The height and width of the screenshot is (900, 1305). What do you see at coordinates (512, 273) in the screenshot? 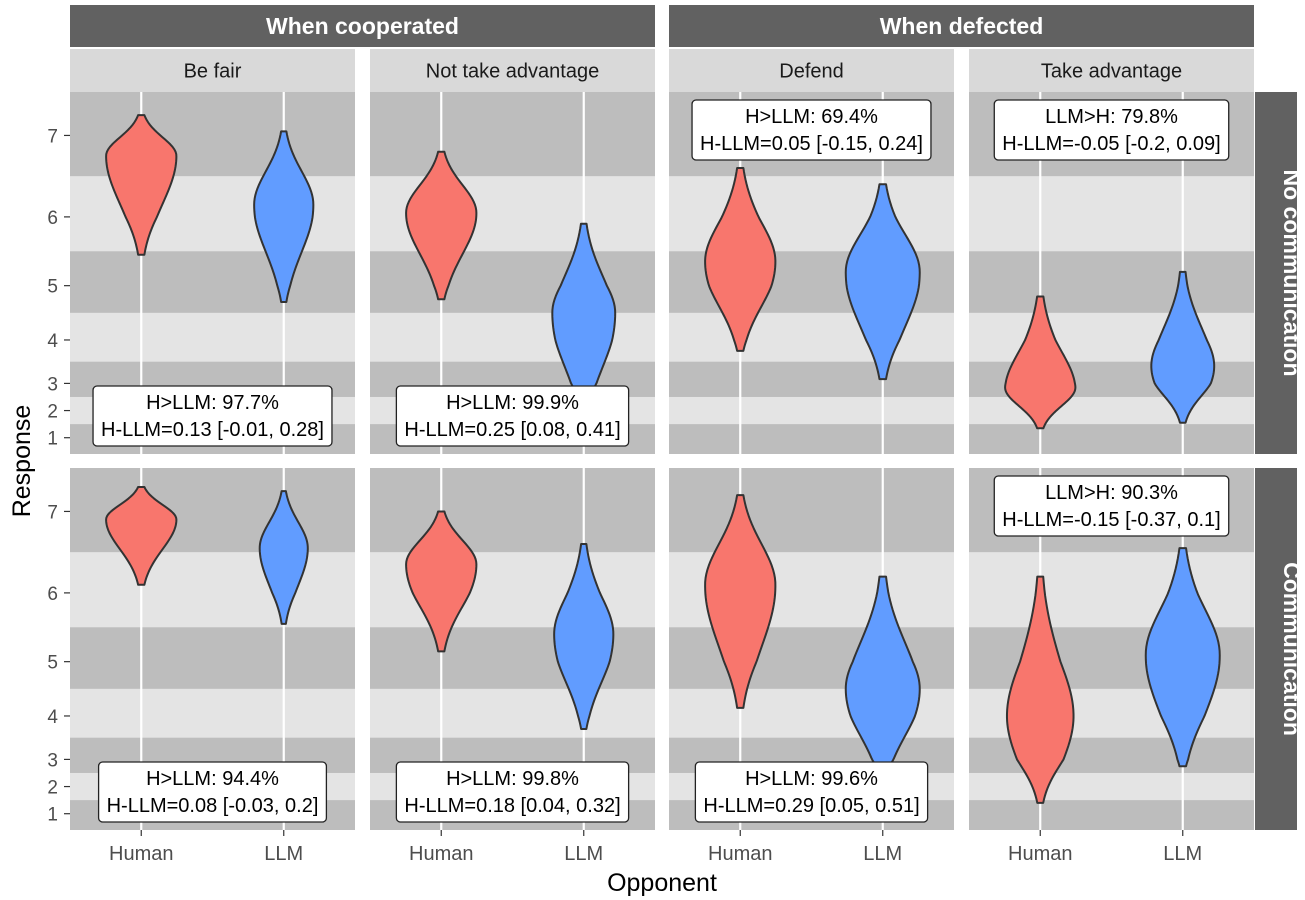
I see `facet-panel: H>LLM: 99.9% H-LLM=0.25 [0.08, 0.41]` at bounding box center [512, 273].